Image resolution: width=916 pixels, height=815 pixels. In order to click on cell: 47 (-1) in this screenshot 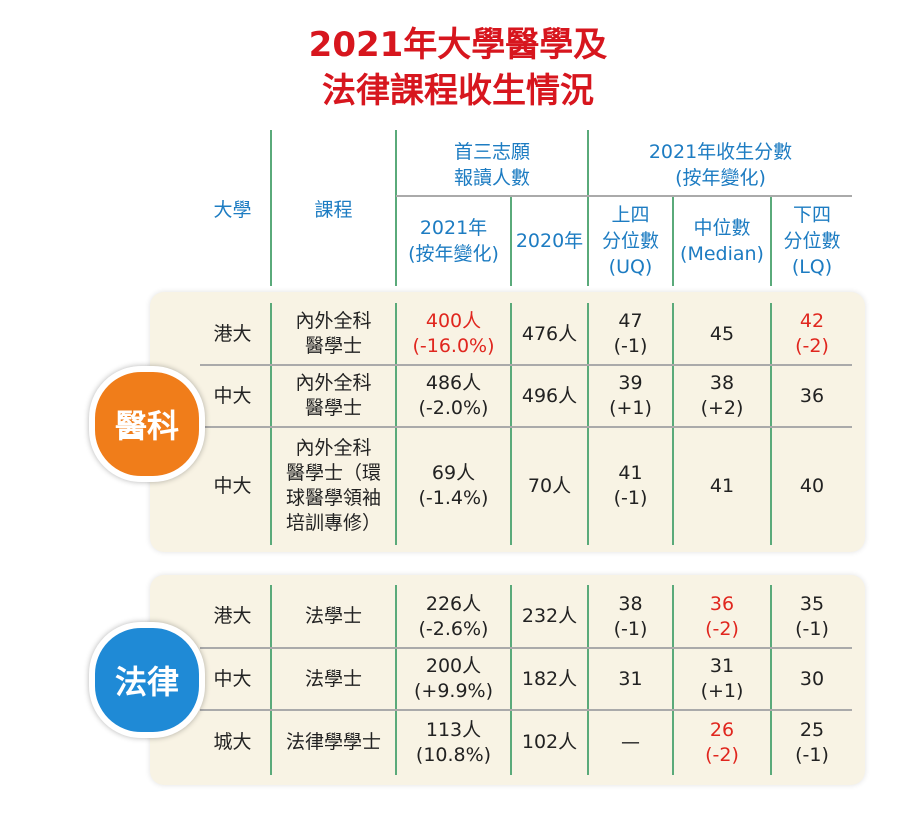, I will do `click(630, 334)`.